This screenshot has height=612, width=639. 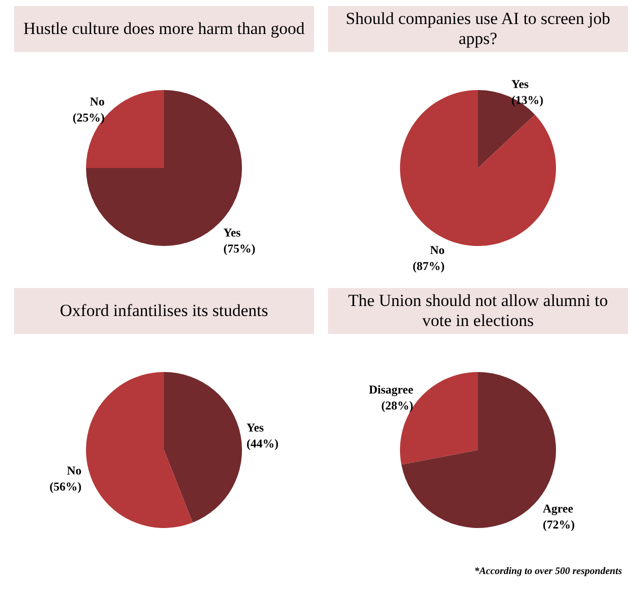 What do you see at coordinates (558, 509) in the screenshot?
I see `slice-label: Agree` at bounding box center [558, 509].